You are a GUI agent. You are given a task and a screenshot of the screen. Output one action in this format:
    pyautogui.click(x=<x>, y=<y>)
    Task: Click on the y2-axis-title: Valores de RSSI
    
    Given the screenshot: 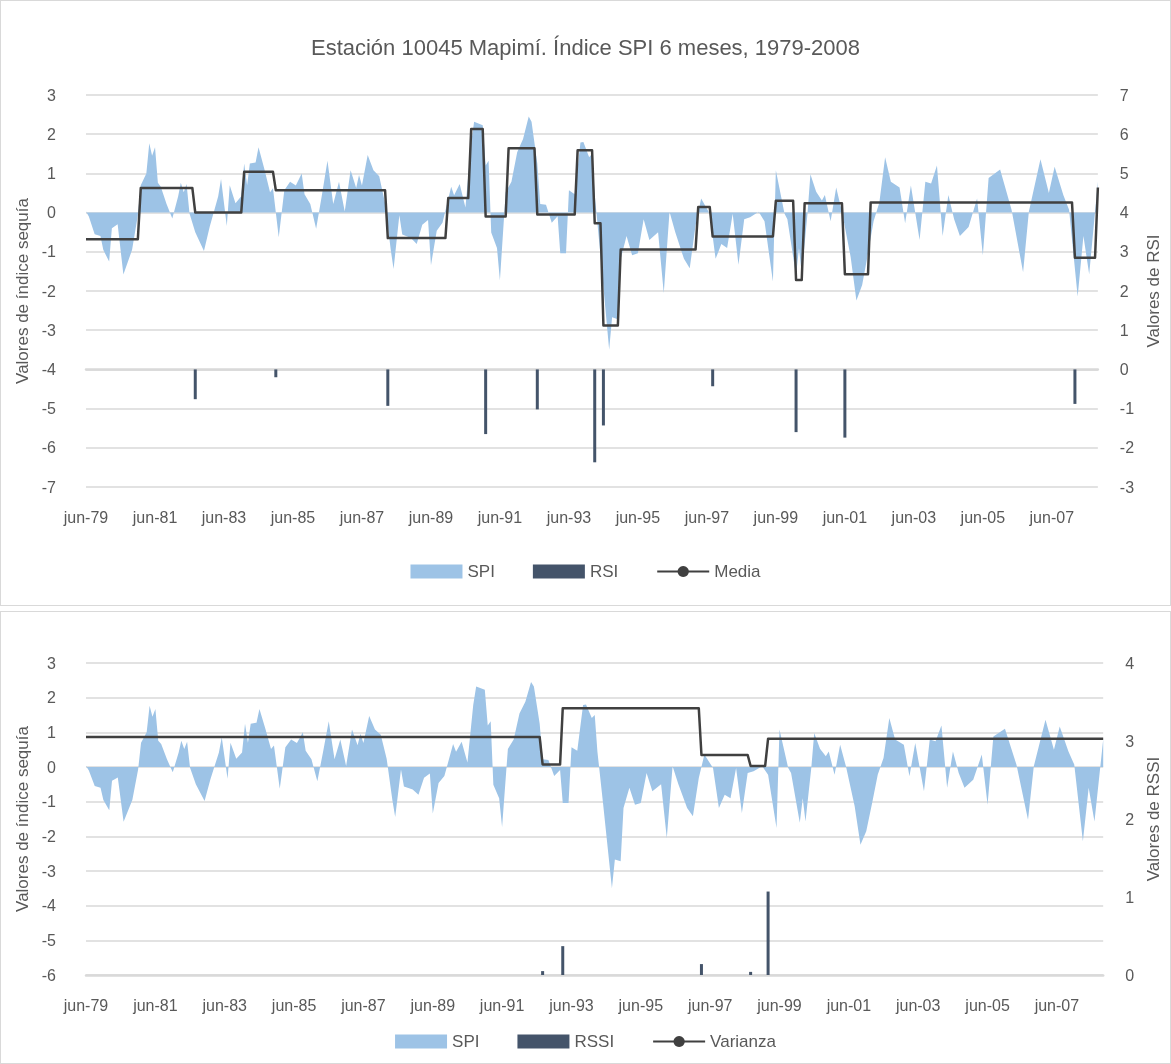 What is the action you would take?
    pyautogui.click(x=1153, y=819)
    